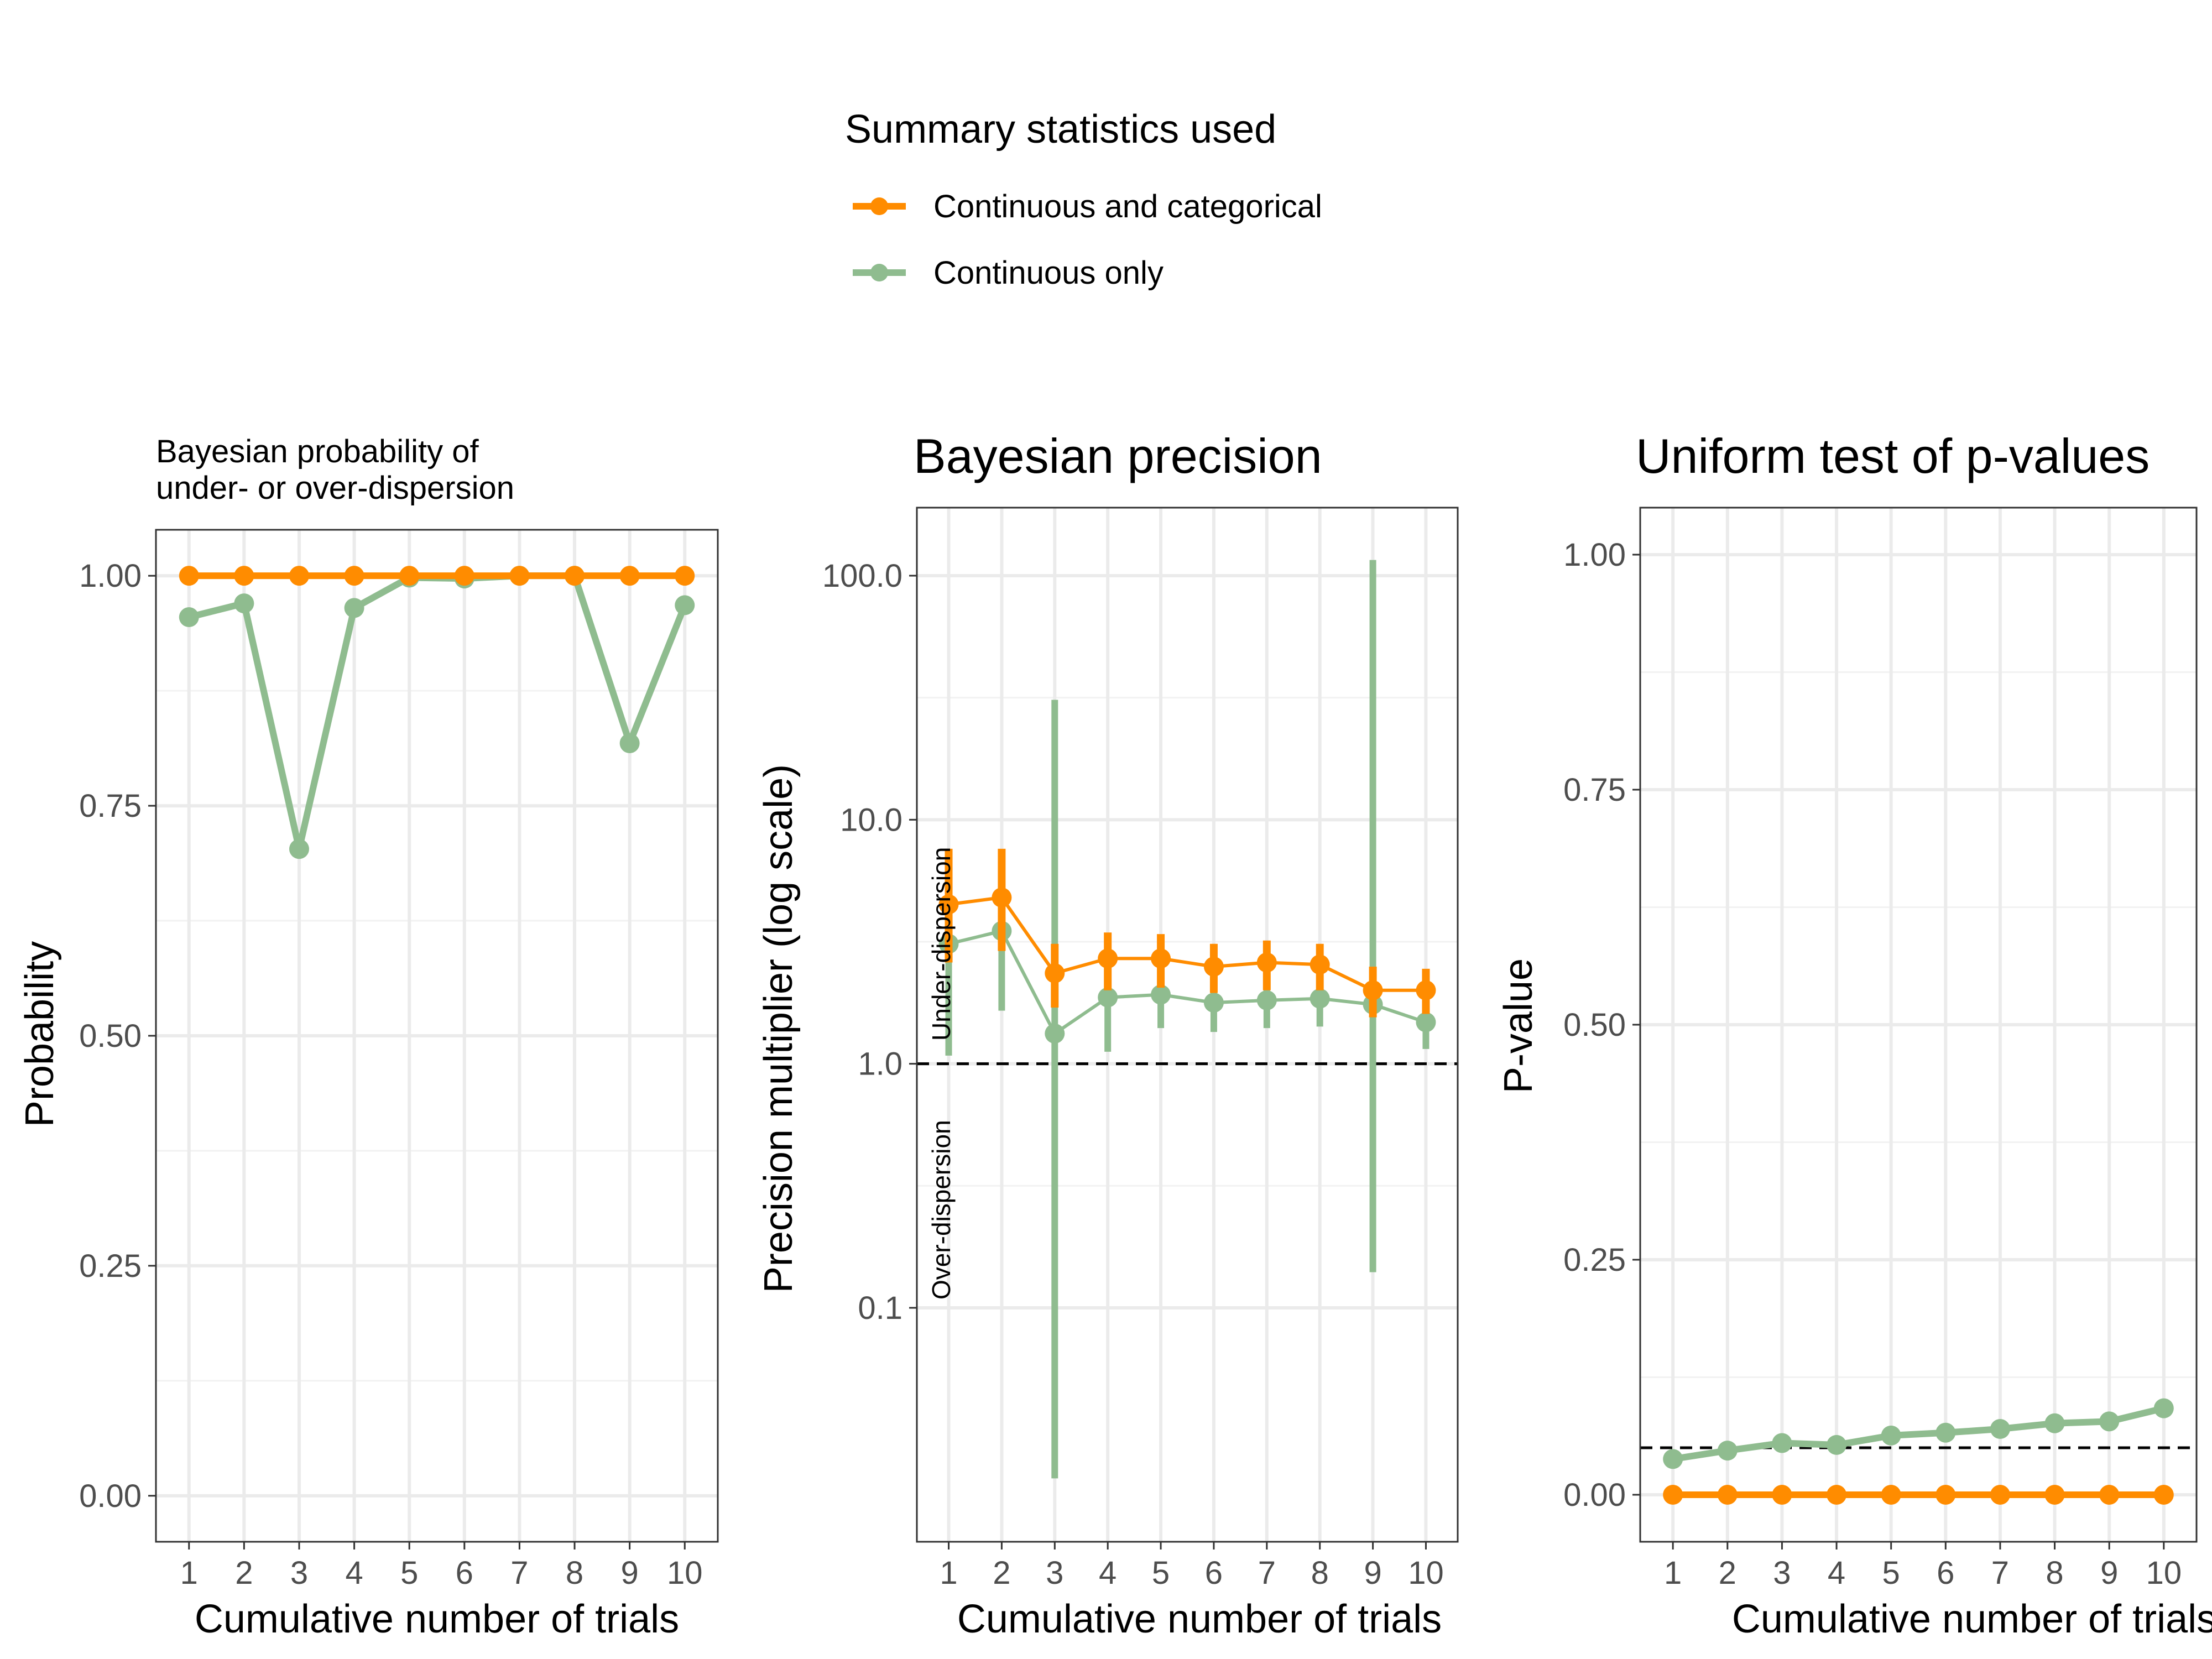 The image size is (2212, 1659). What do you see at coordinates (1972, 1619) in the screenshot?
I see `panel-pvalue-xlabel: Cumulative number of trials` at bounding box center [1972, 1619].